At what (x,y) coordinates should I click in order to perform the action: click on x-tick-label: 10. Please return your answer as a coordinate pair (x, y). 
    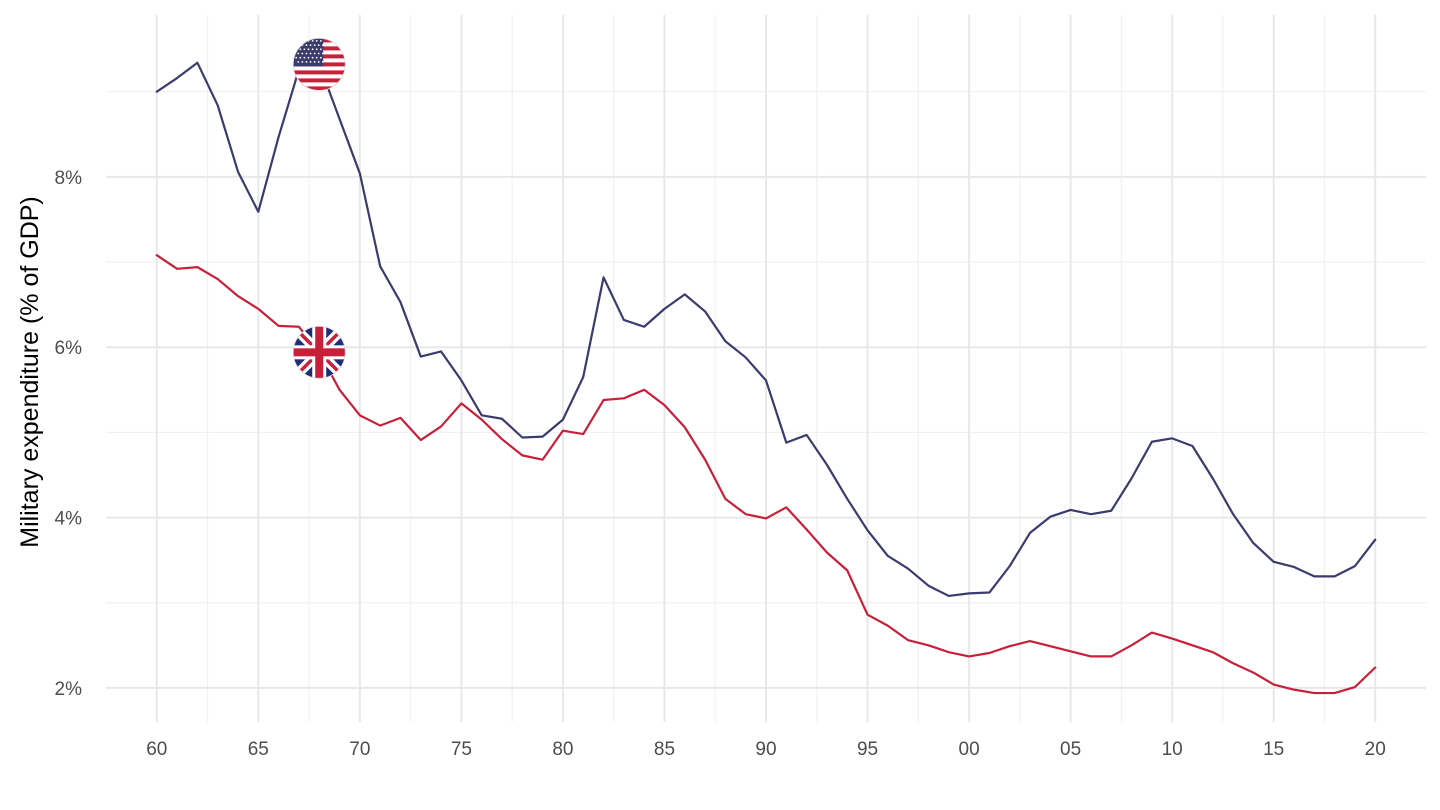
    Looking at the image, I should click on (1172, 749).